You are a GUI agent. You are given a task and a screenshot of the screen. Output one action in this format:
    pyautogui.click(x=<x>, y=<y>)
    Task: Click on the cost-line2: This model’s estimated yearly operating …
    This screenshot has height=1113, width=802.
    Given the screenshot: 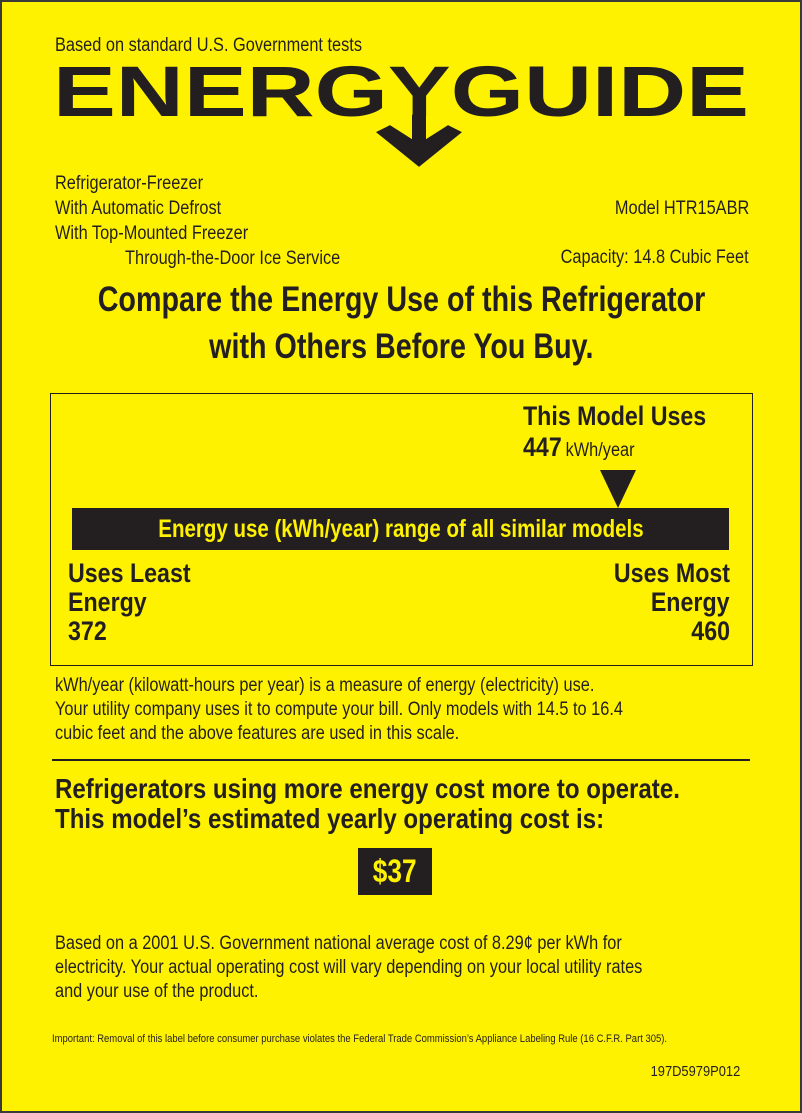 What is the action you would take?
    pyautogui.click(x=330, y=818)
    